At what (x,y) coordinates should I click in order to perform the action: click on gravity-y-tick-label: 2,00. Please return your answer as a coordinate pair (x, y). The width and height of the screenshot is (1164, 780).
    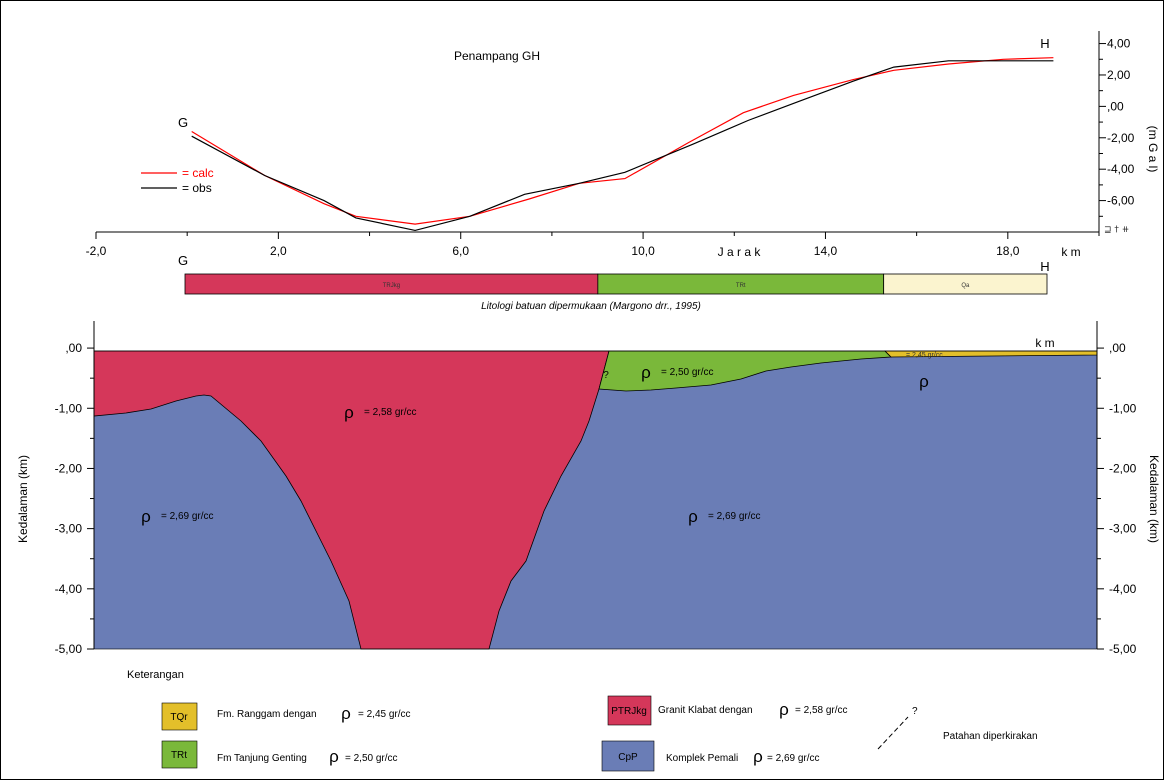
    Looking at the image, I should click on (1119, 75).